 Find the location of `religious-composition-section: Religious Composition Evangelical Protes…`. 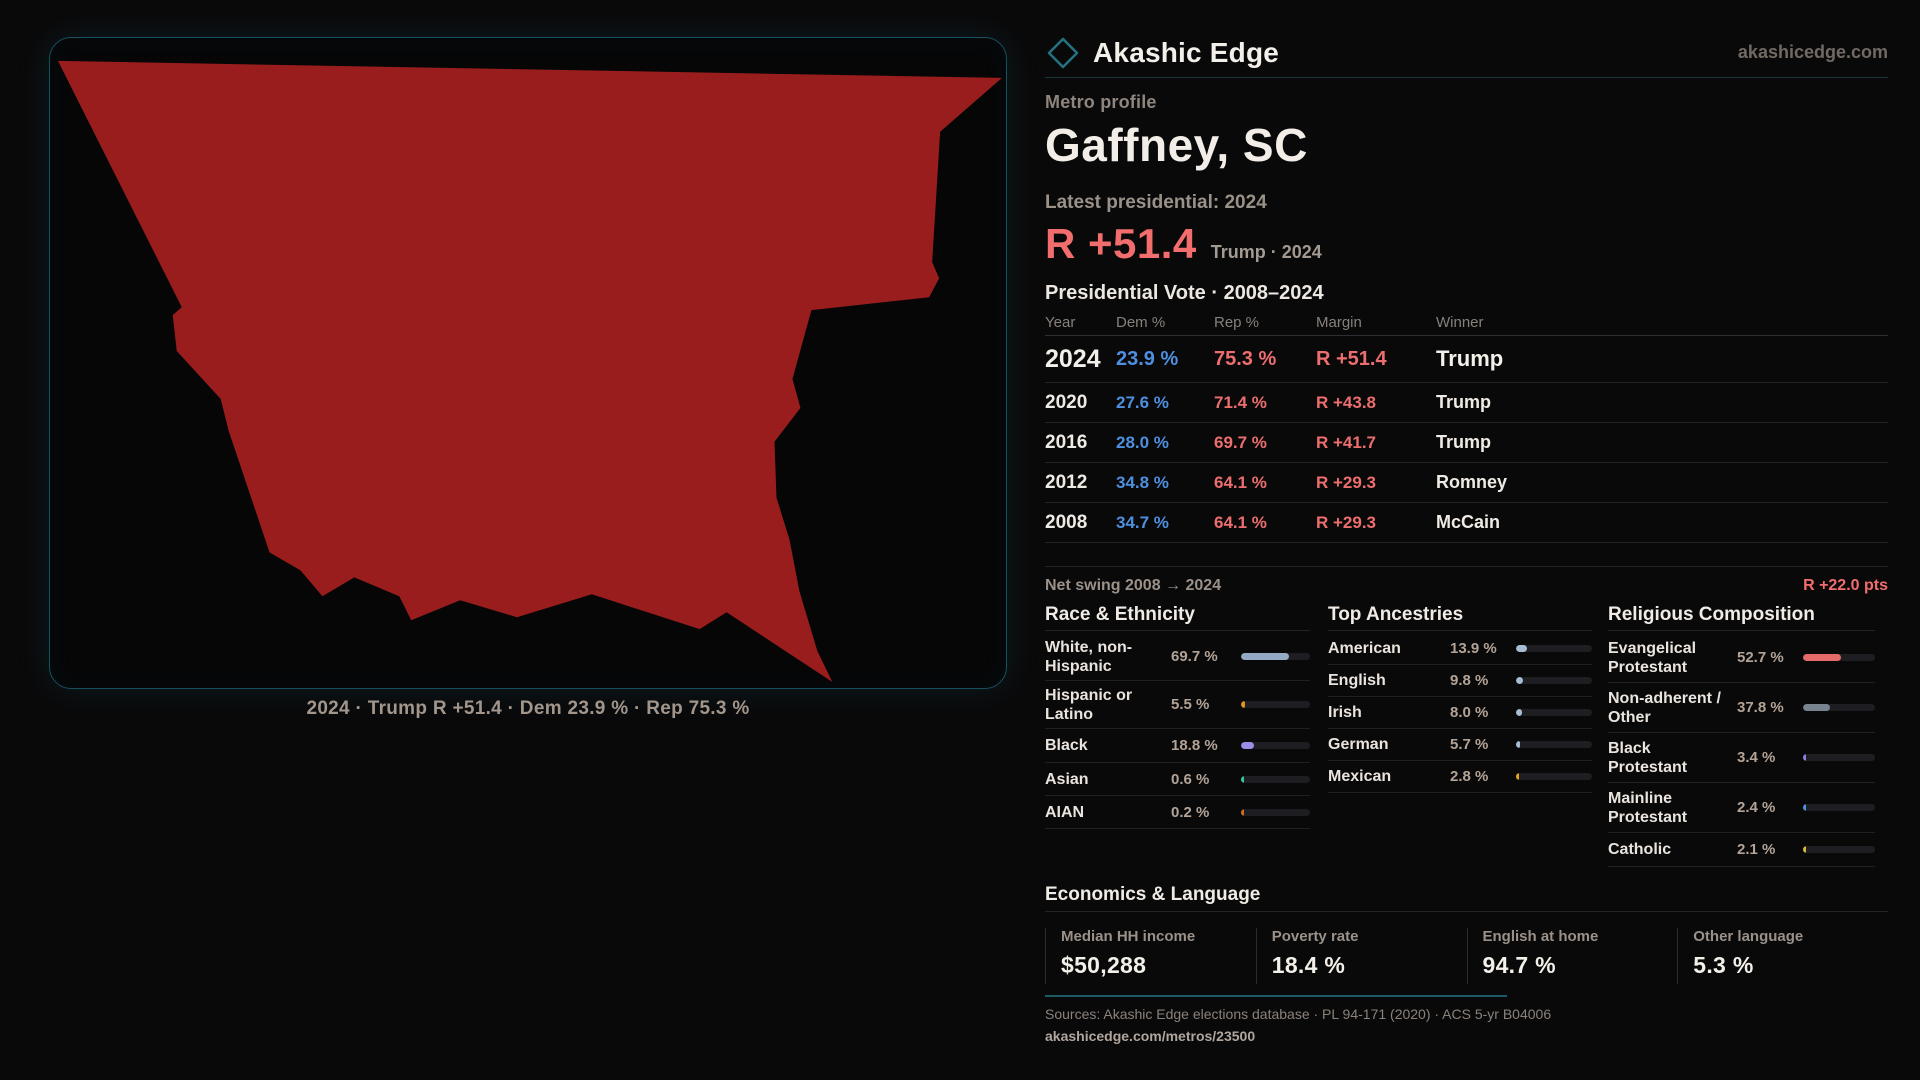

religious-composition-section: Religious Composition Evangelical Protes… is located at coordinates (1741, 735).